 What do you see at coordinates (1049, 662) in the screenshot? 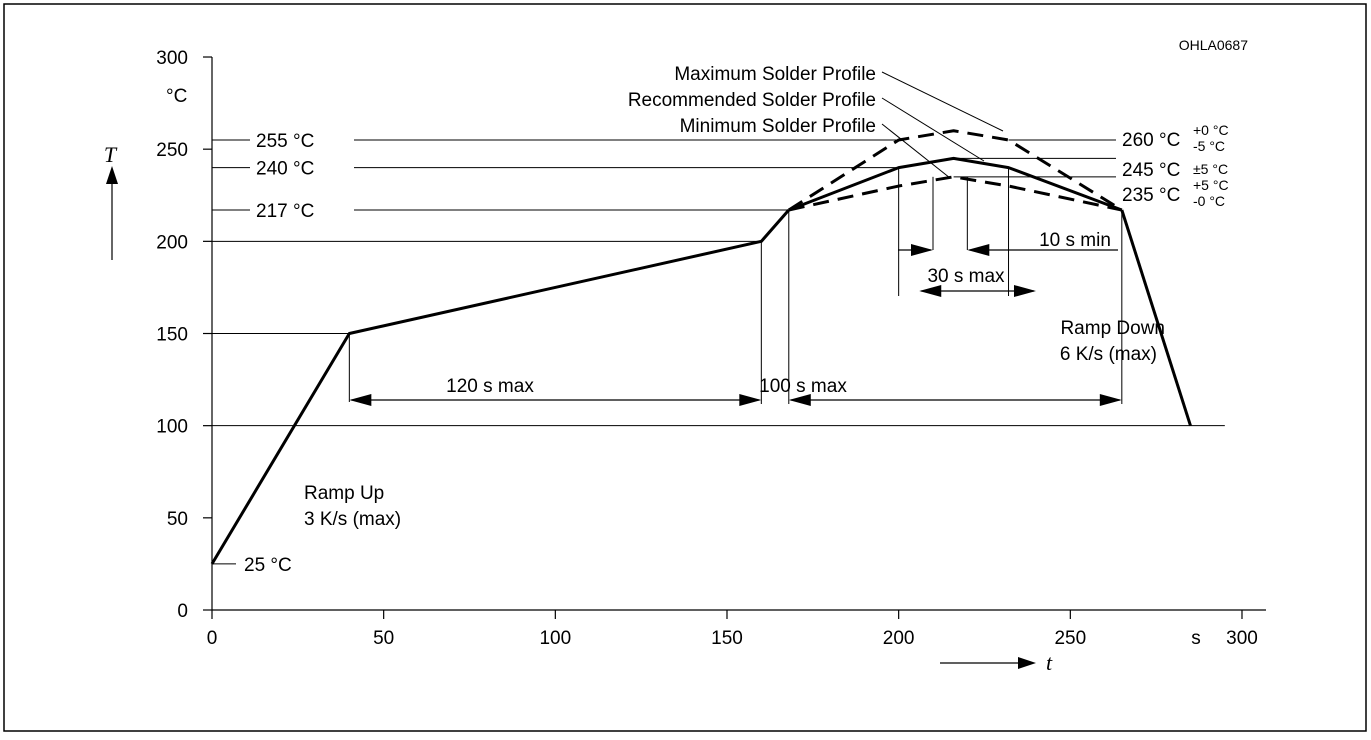
I see `x-axis-symbol: t` at bounding box center [1049, 662].